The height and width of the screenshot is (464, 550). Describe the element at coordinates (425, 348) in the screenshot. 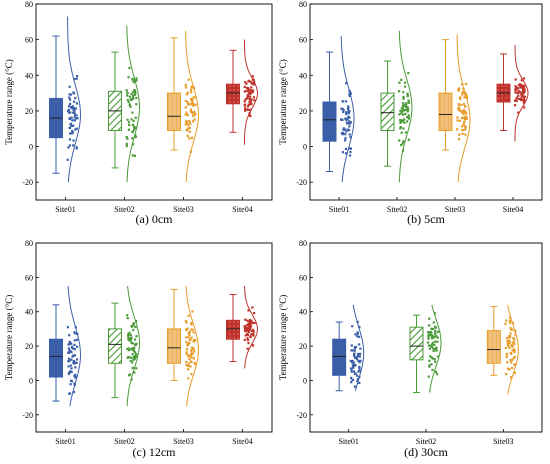

I see `raincloud-Site02` at that location.